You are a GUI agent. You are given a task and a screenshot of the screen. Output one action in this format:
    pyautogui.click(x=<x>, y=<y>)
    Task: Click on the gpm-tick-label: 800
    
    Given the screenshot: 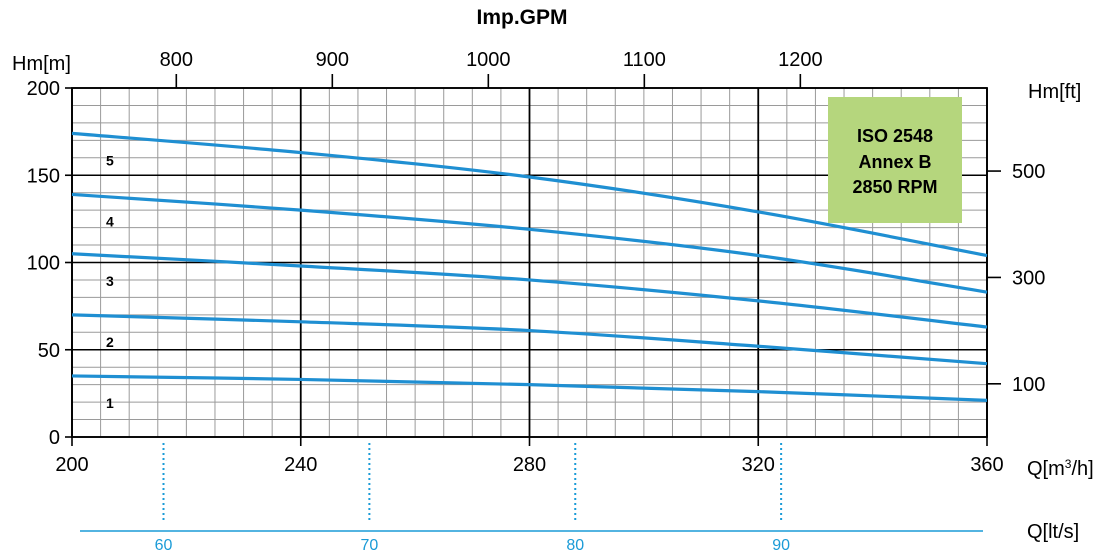 What is the action you would take?
    pyautogui.click(x=176, y=60)
    